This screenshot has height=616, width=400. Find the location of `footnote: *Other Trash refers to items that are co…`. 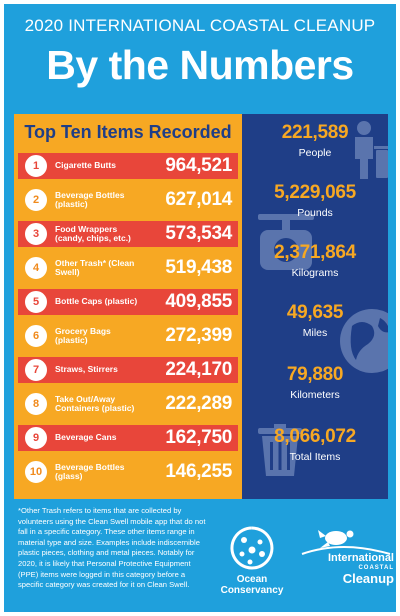

footnote: *Other Trash refers to items that are co… is located at coordinates (112, 548).